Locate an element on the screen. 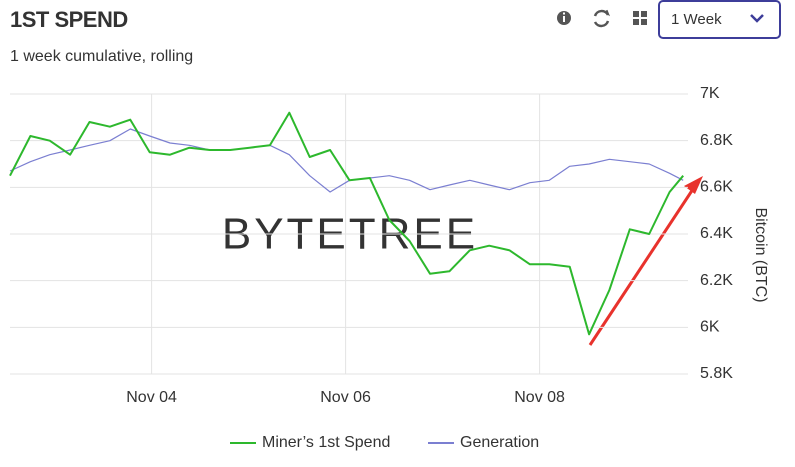 The image size is (795, 467). y-tick-label: 5.8K is located at coordinates (716, 373).